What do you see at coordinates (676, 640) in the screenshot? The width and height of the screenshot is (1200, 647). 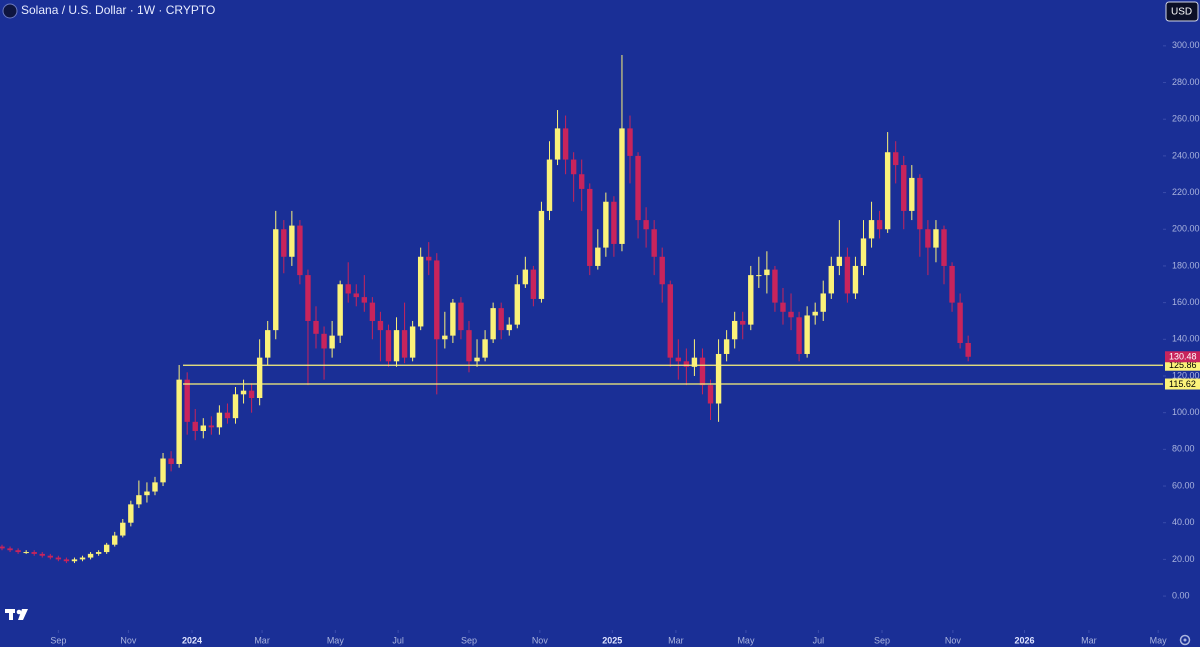 I see `x-tick-label: Mar` at bounding box center [676, 640].